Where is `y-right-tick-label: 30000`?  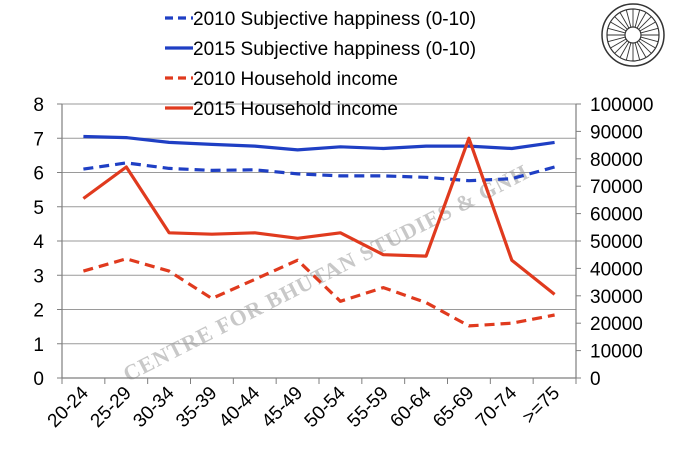
y-right-tick-label: 30000 is located at coordinates (616, 297).